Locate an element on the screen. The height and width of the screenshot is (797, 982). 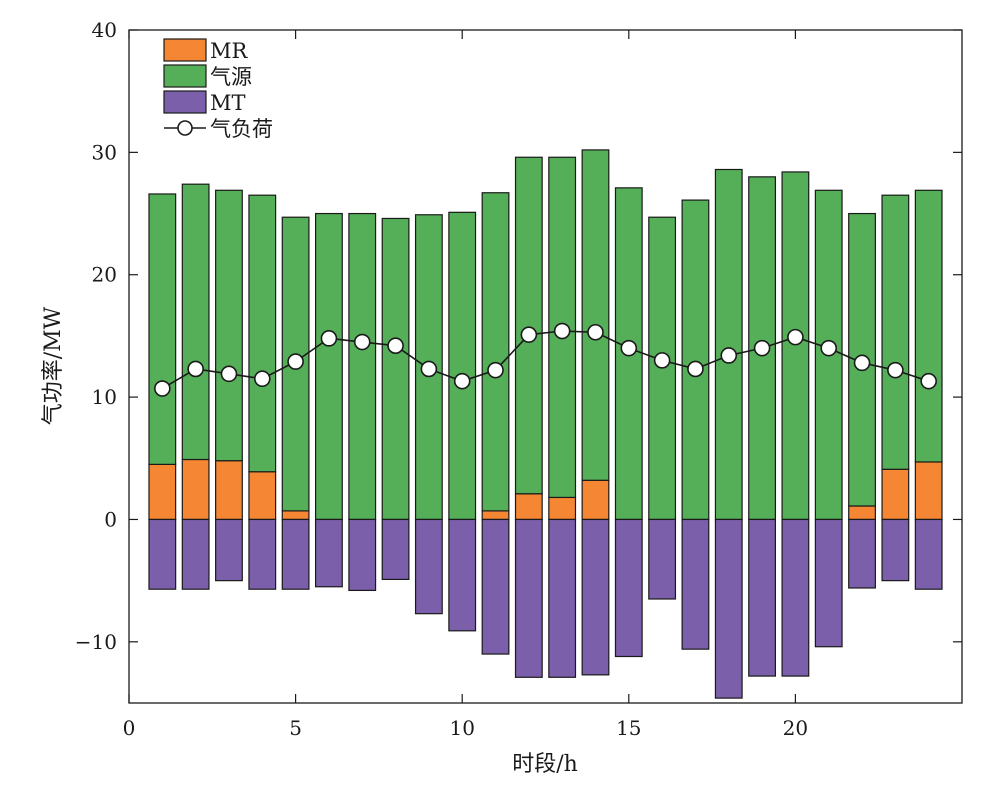
x-tick-label: 0 is located at coordinates (129, 728).